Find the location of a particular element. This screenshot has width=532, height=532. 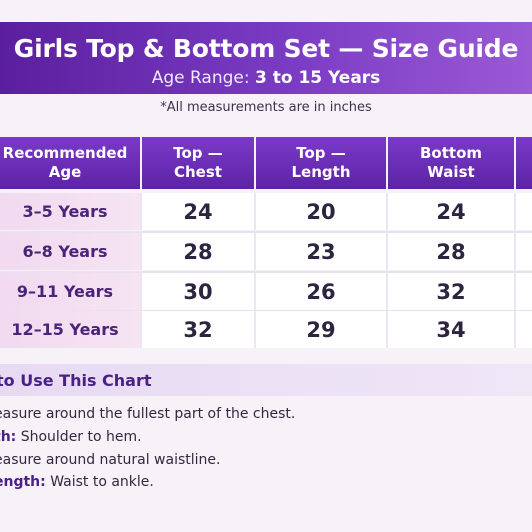

chest-cell: 28 is located at coordinates (197, 251).